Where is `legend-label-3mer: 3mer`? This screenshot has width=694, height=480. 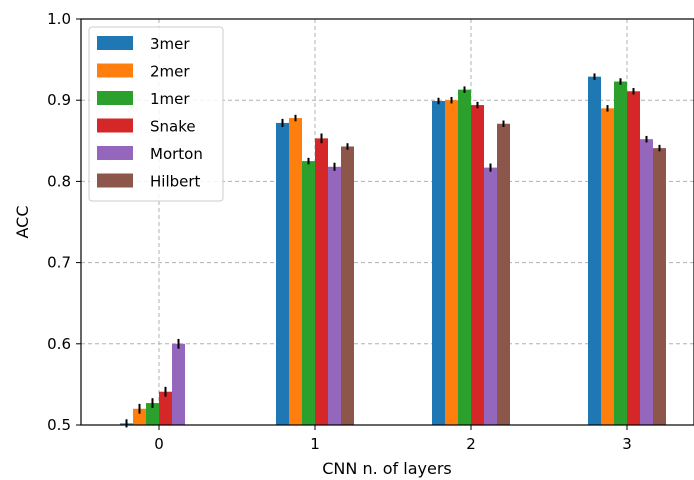 legend-label-3mer: 3mer is located at coordinates (170, 44).